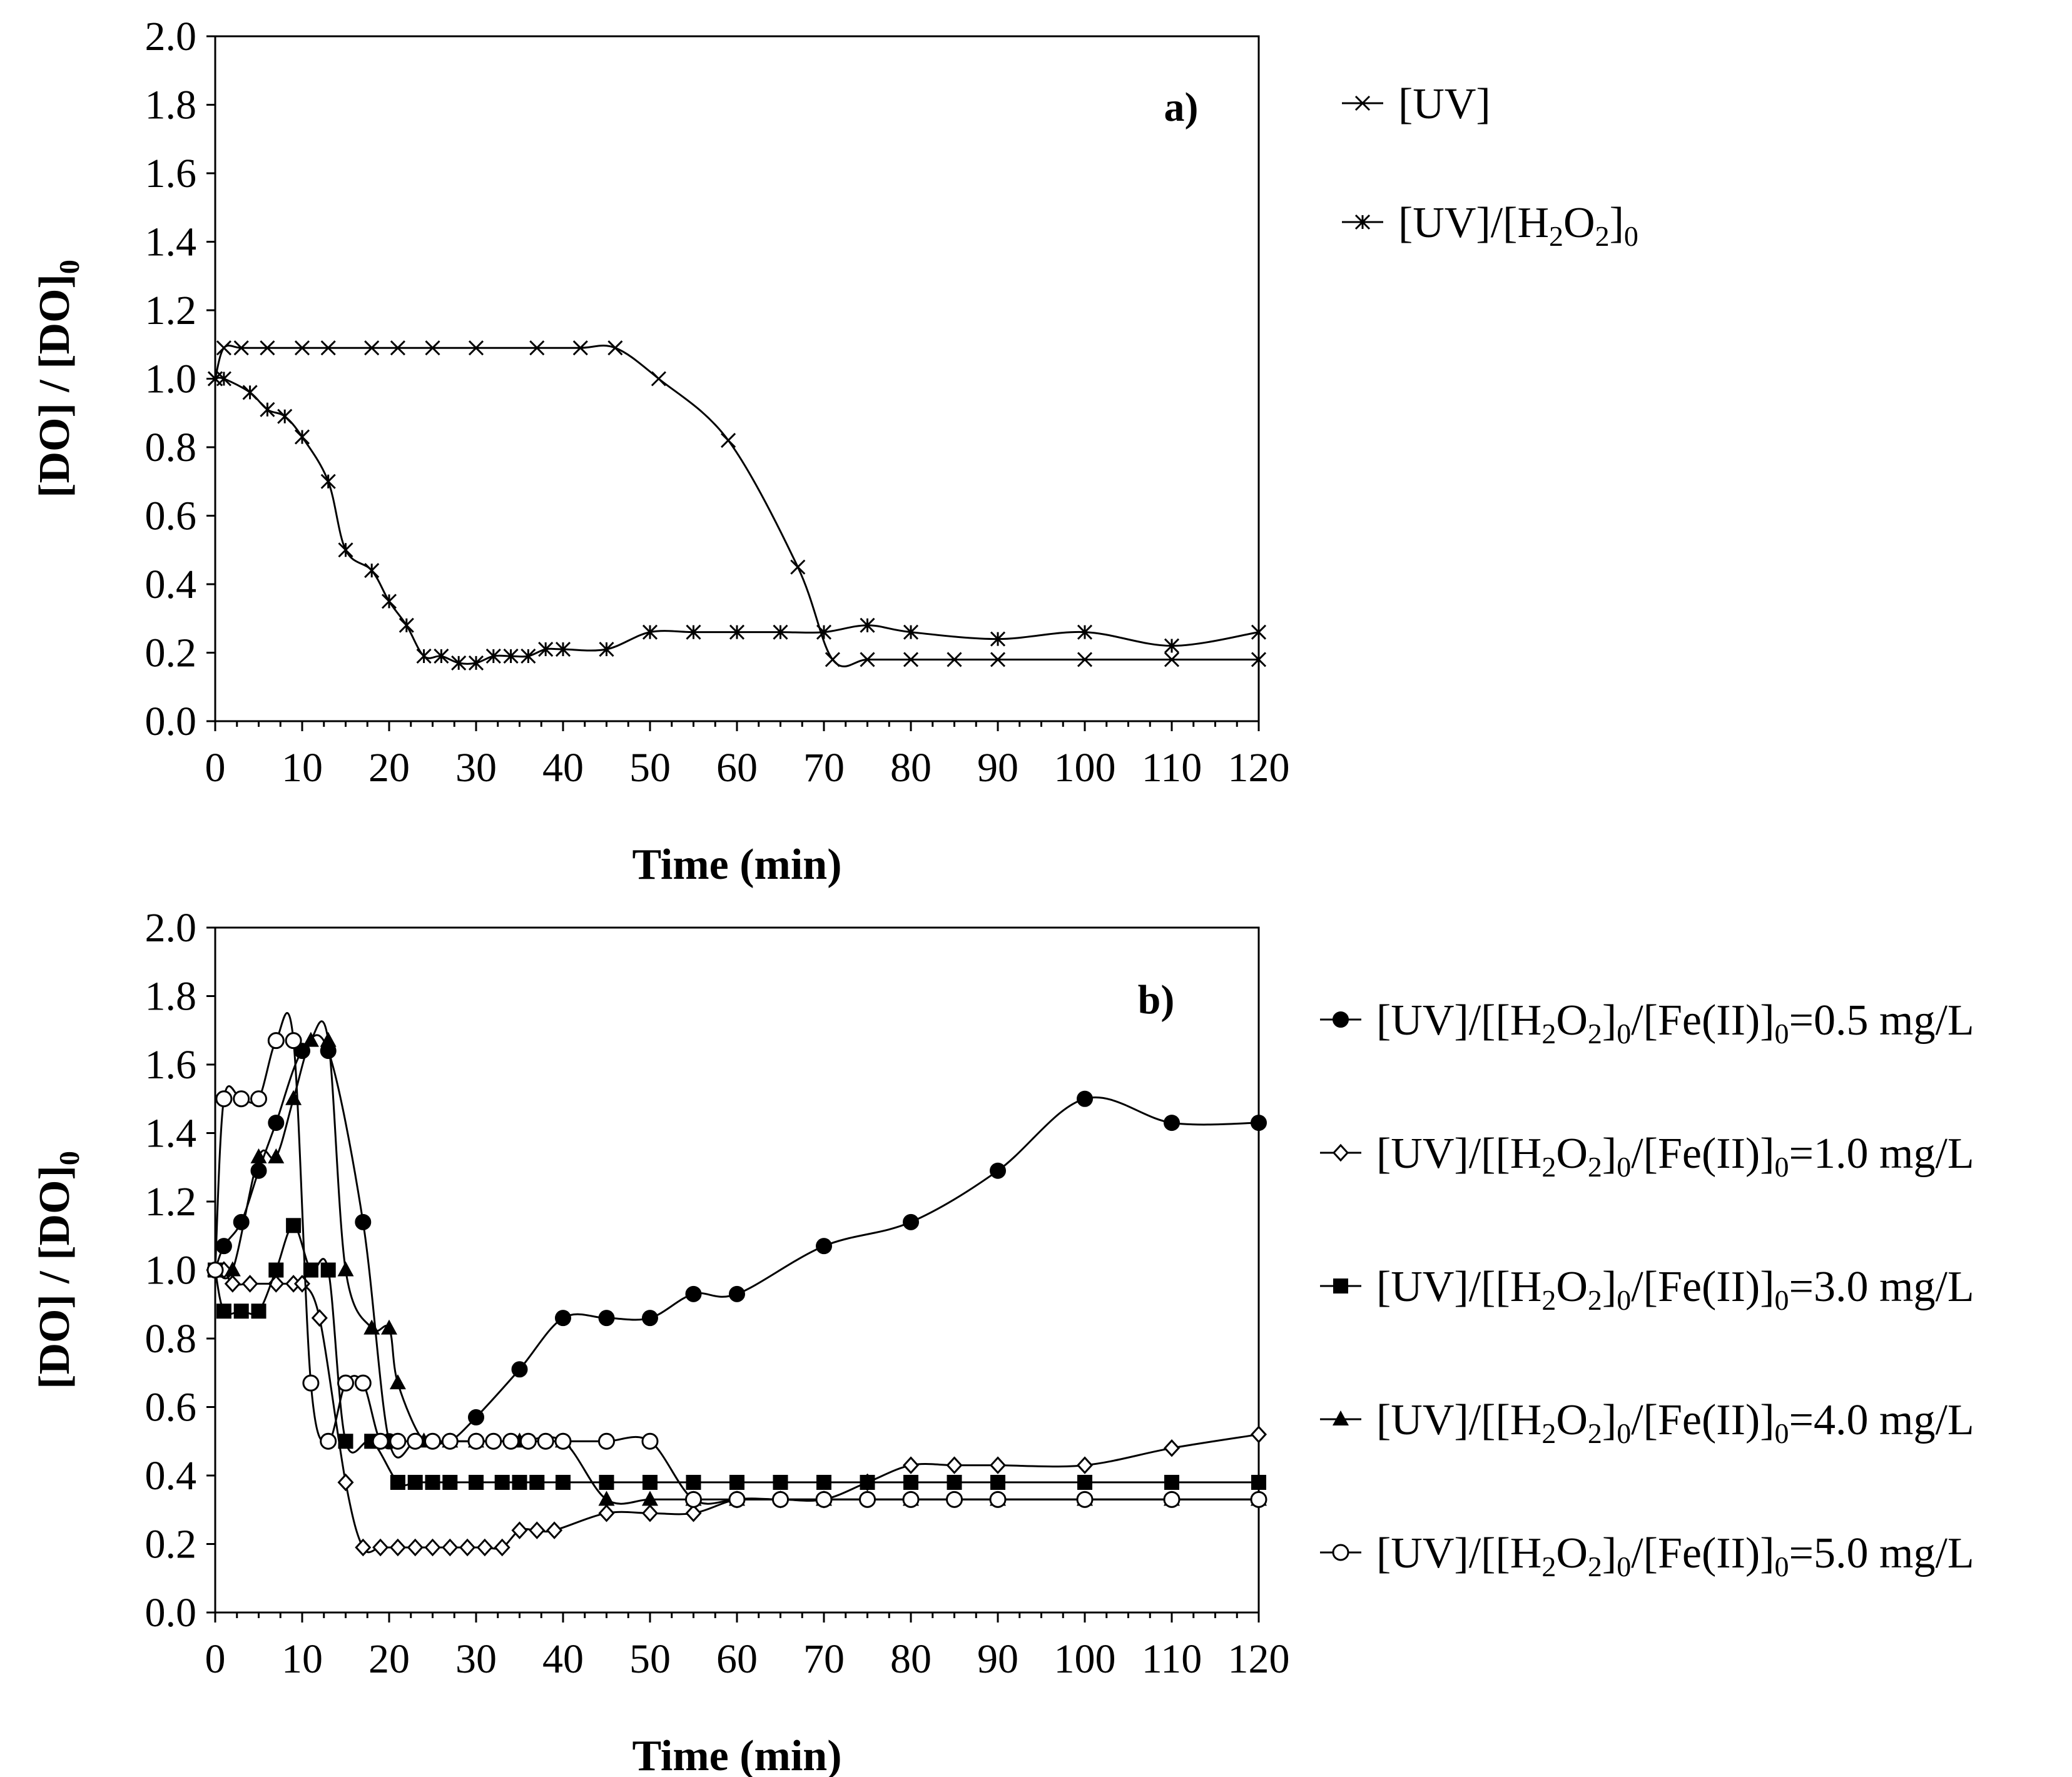 Image resolution: width=2072 pixels, height=1777 pixels. I want to click on x-tick-label: 0, so click(215, 1659).